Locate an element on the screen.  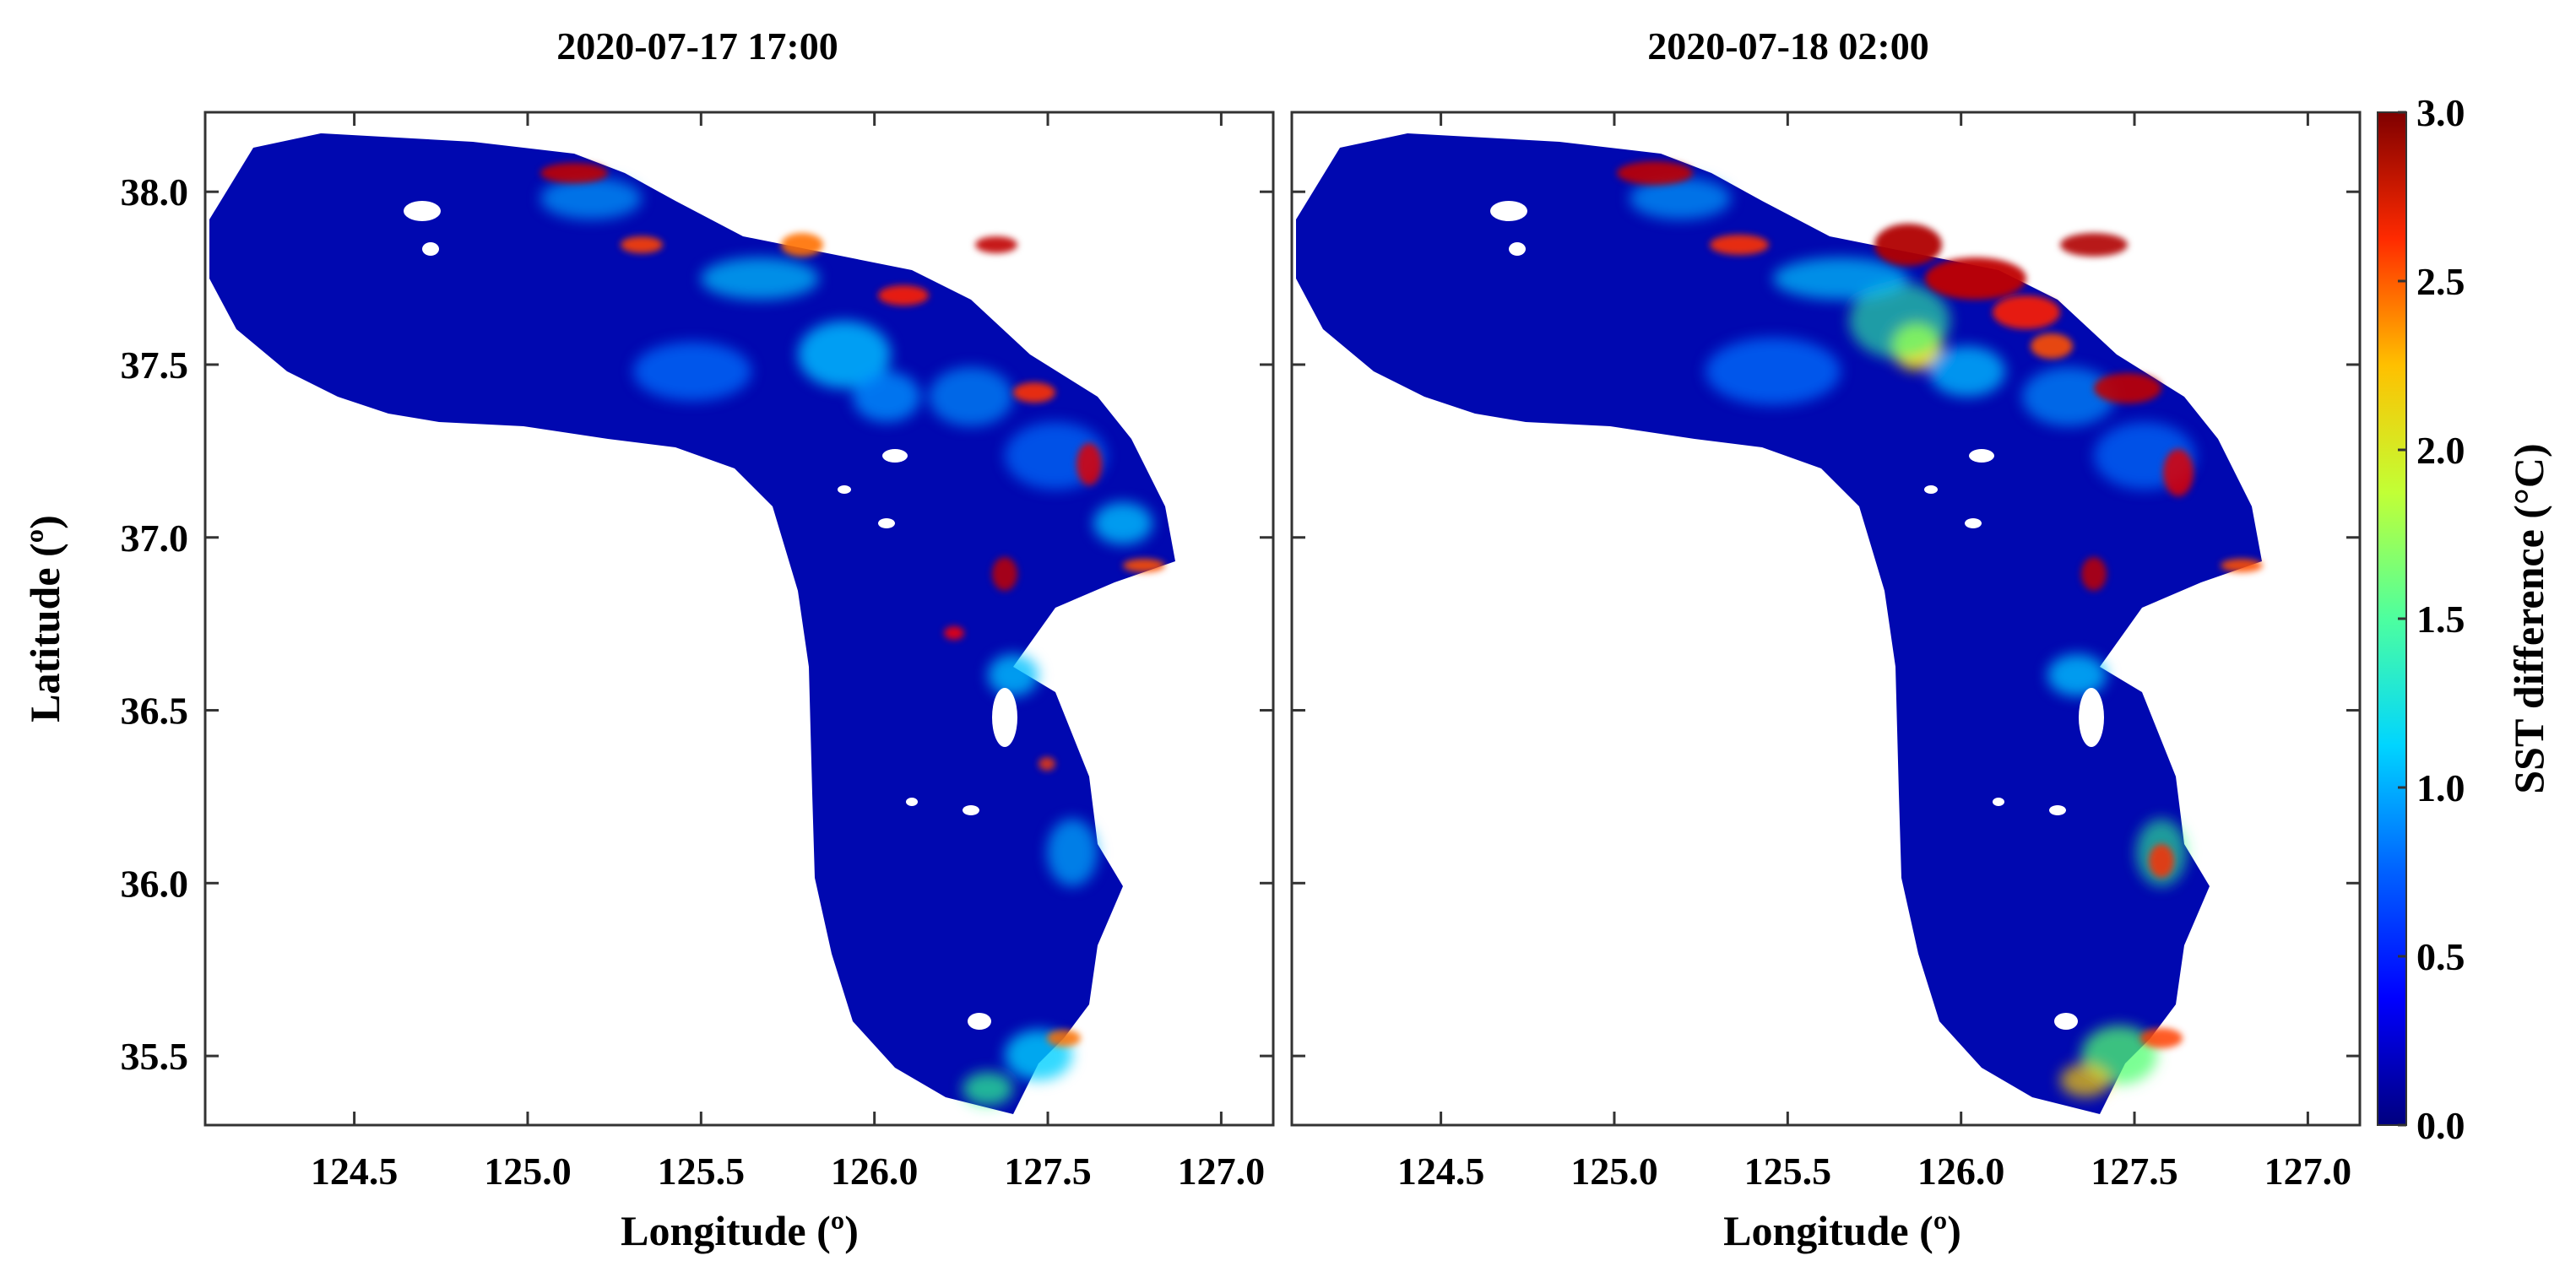
colorbar-tick-label: 0.0 is located at coordinates (2440, 1125).